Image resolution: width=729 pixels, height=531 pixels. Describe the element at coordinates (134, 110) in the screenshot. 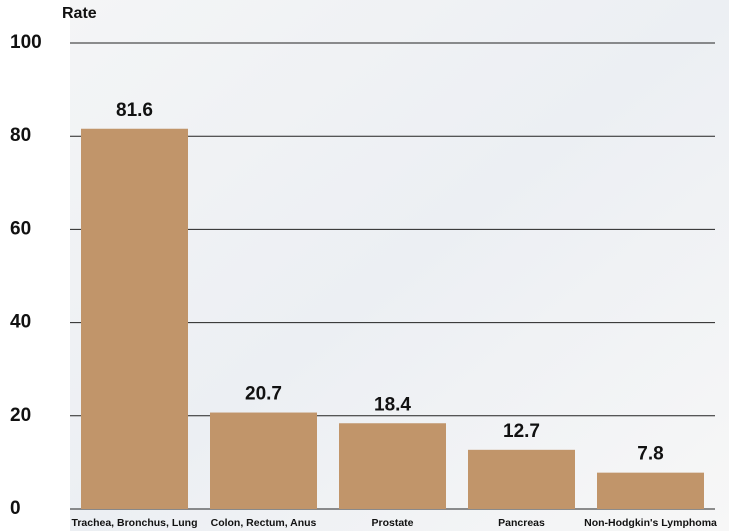

I see `value-label: 81.6` at that location.